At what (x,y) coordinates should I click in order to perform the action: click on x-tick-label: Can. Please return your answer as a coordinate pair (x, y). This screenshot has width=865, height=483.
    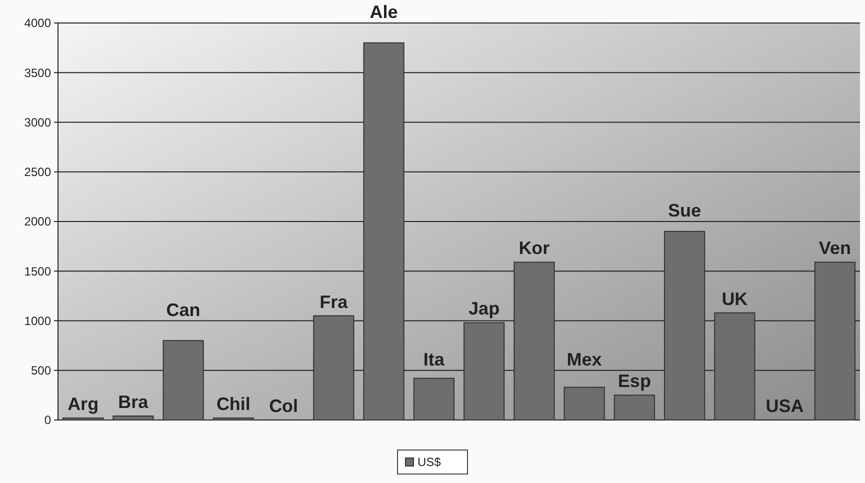
    Looking at the image, I should click on (183, 310).